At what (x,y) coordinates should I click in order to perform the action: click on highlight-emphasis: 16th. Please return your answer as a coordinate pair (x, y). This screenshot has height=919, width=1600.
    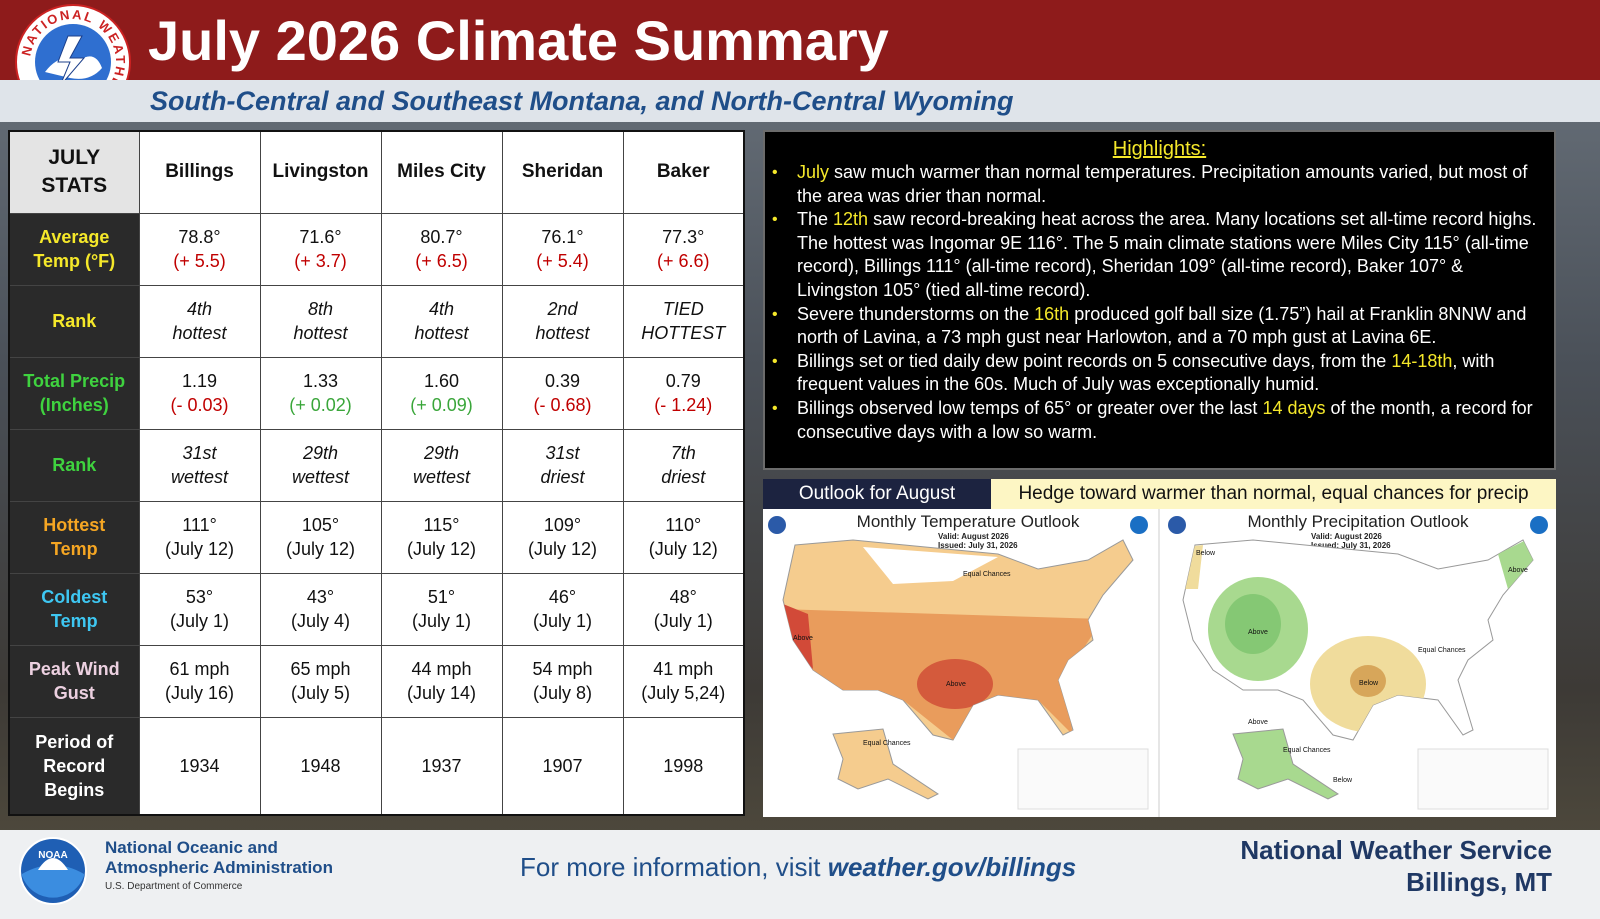
    Looking at the image, I should click on (1052, 313).